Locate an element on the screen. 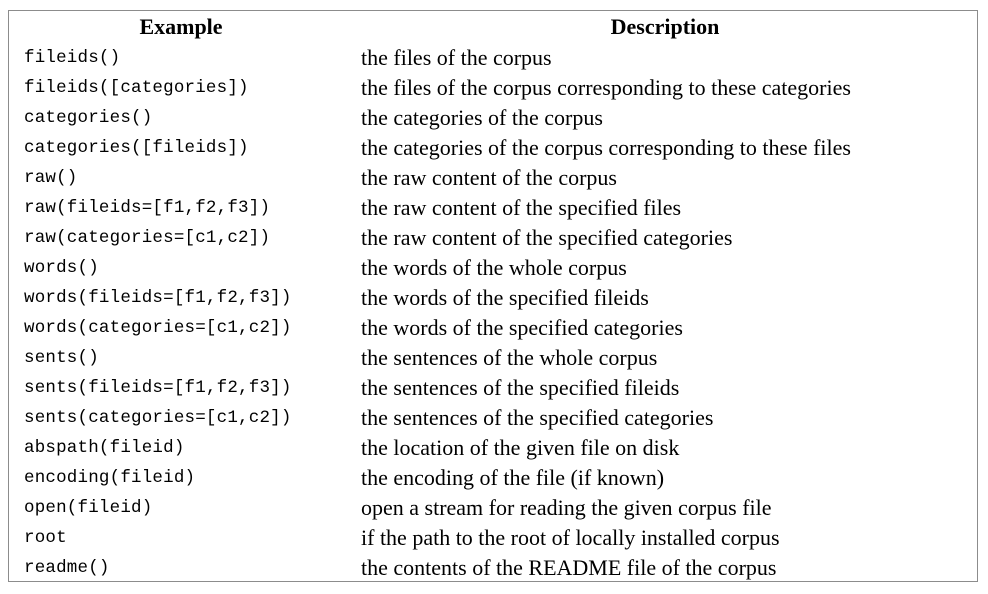  description-cell: the words of the specified categories is located at coordinates (522, 327).